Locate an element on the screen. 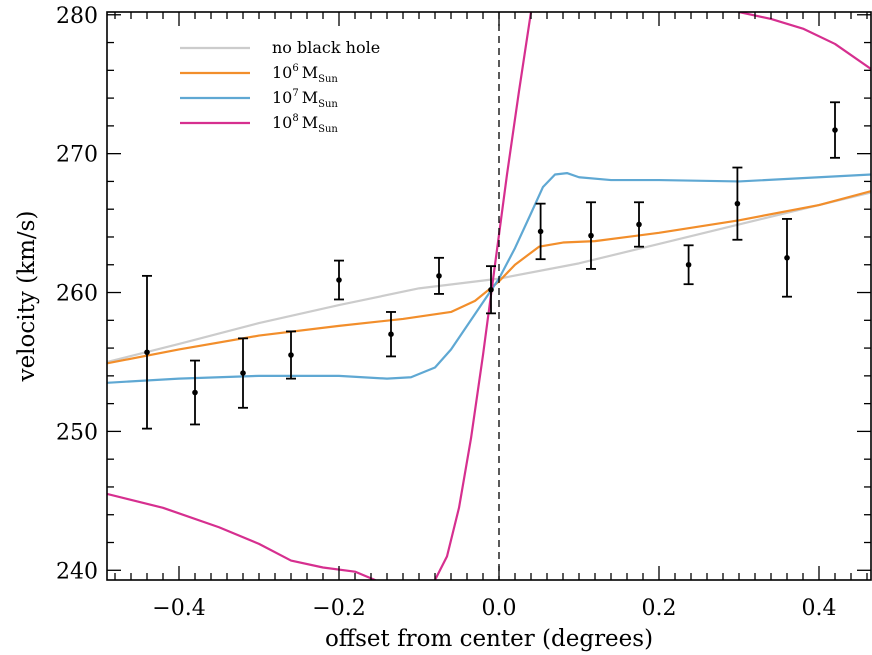  x-tick-label: −0.4 is located at coordinates (178, 608).